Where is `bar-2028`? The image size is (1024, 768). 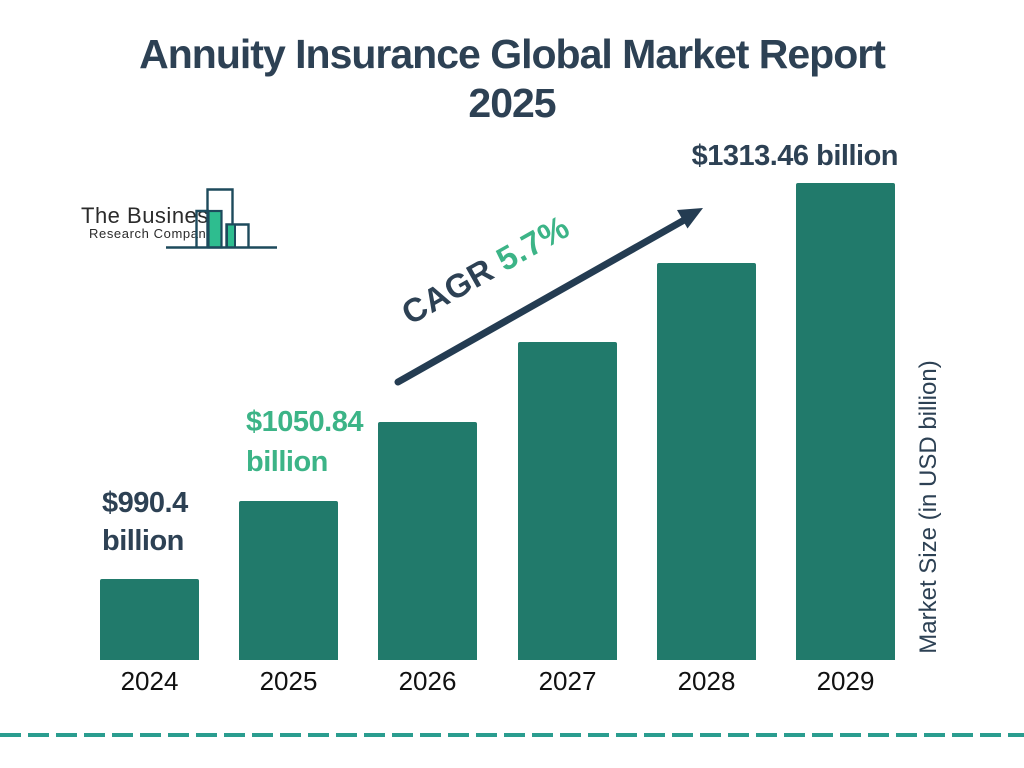
bar-2028 is located at coordinates (706, 461).